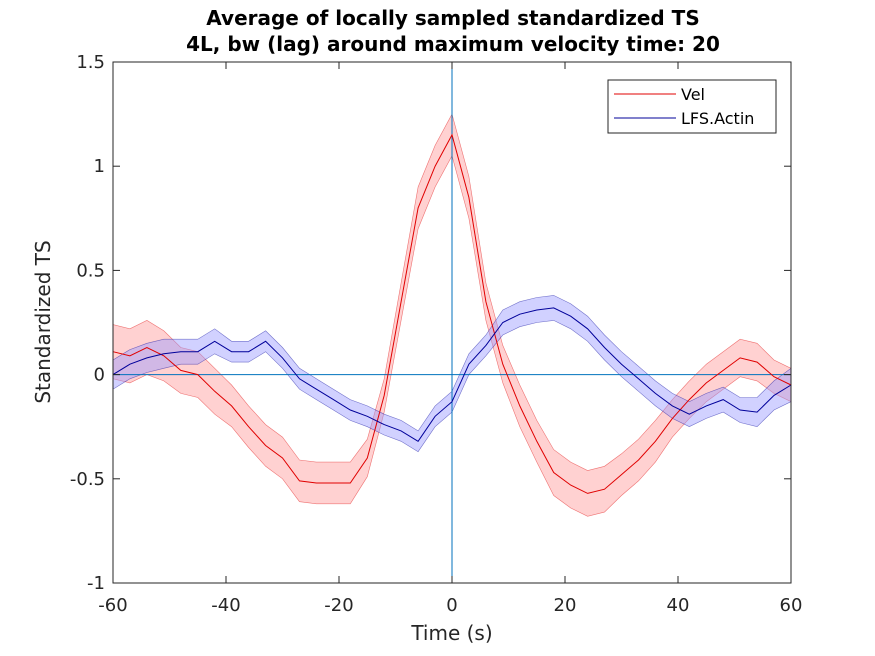 This screenshot has height=656, width=875. I want to click on y-tick-label: 0.5, so click(90, 270).